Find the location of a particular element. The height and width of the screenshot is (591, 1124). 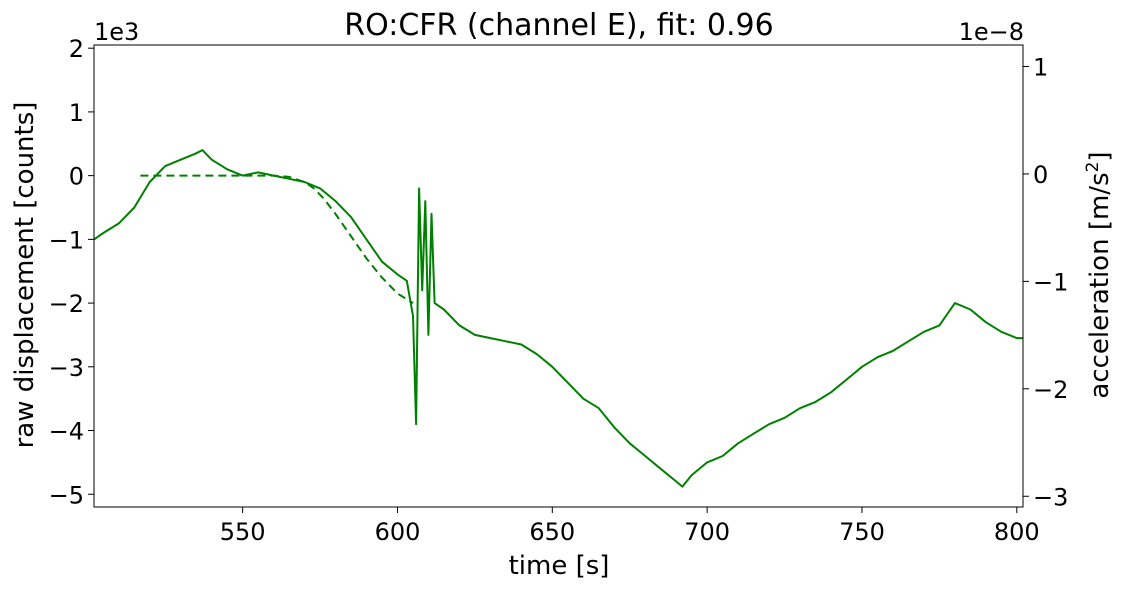

right-axis-offset-label: 1e−8 is located at coordinates (991, 32).